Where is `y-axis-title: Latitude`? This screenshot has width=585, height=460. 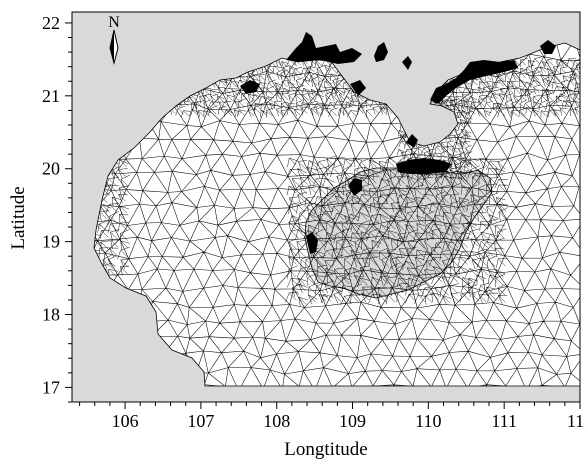 y-axis-title: Latitude is located at coordinates (18, 217).